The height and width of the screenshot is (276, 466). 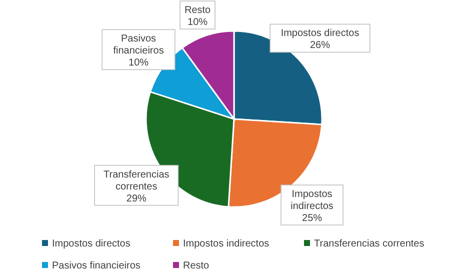 What do you see at coordinates (138, 45) in the screenshot?
I see `slice-label: Pasivos financieiros` at bounding box center [138, 45].